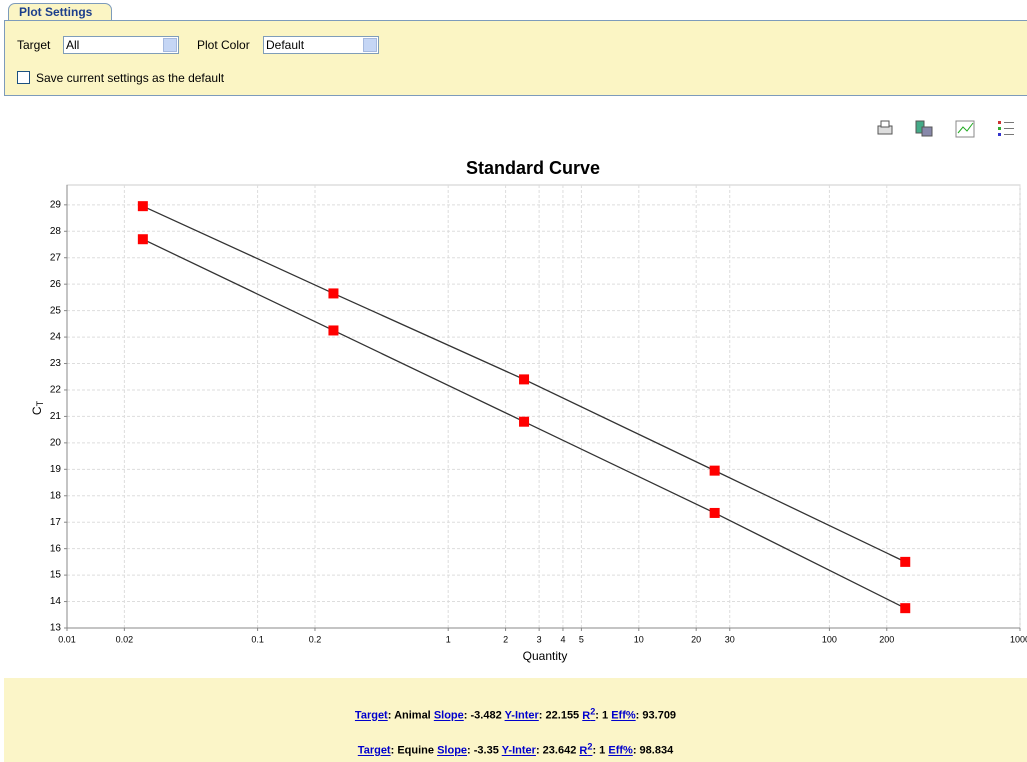  What do you see at coordinates (448, 639) in the screenshot?
I see `x-tick-label: 1` at bounding box center [448, 639].